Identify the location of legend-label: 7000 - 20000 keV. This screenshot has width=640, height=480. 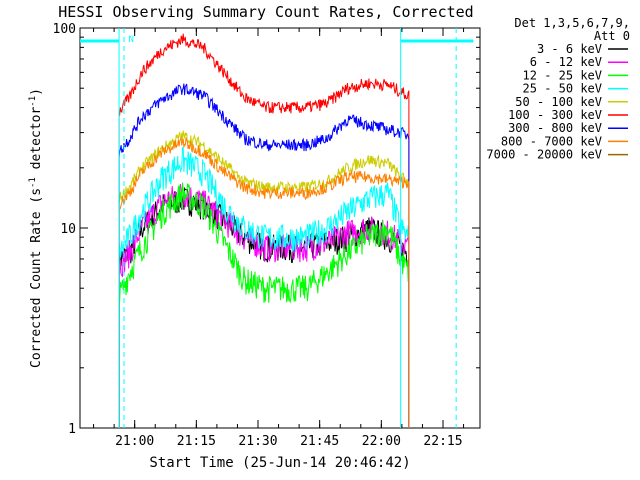
(544, 155).